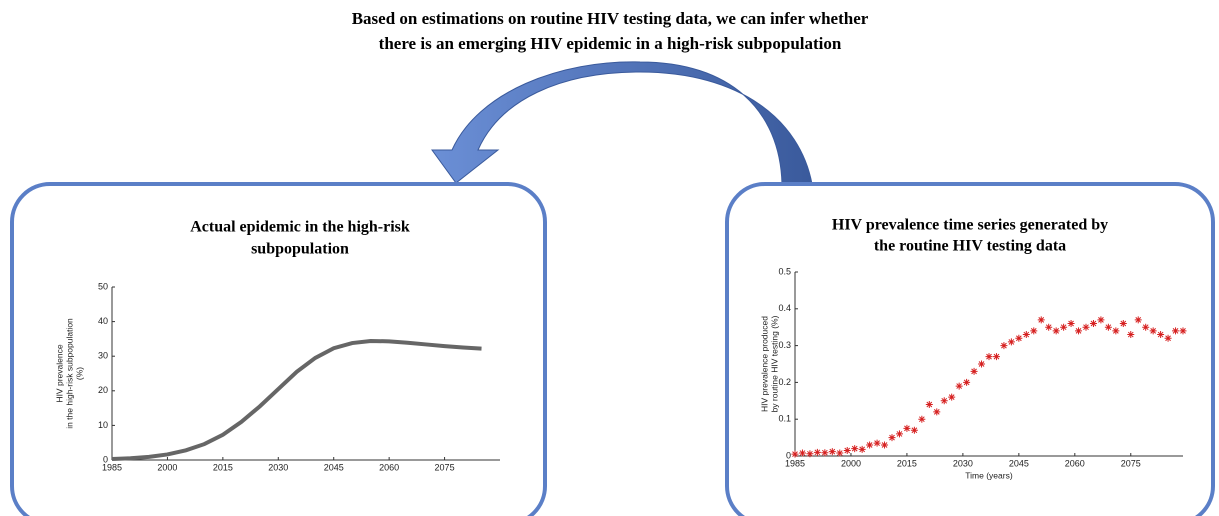  Describe the element at coordinates (784, 271) in the screenshot. I see `y-tick-label: 0.5` at that location.